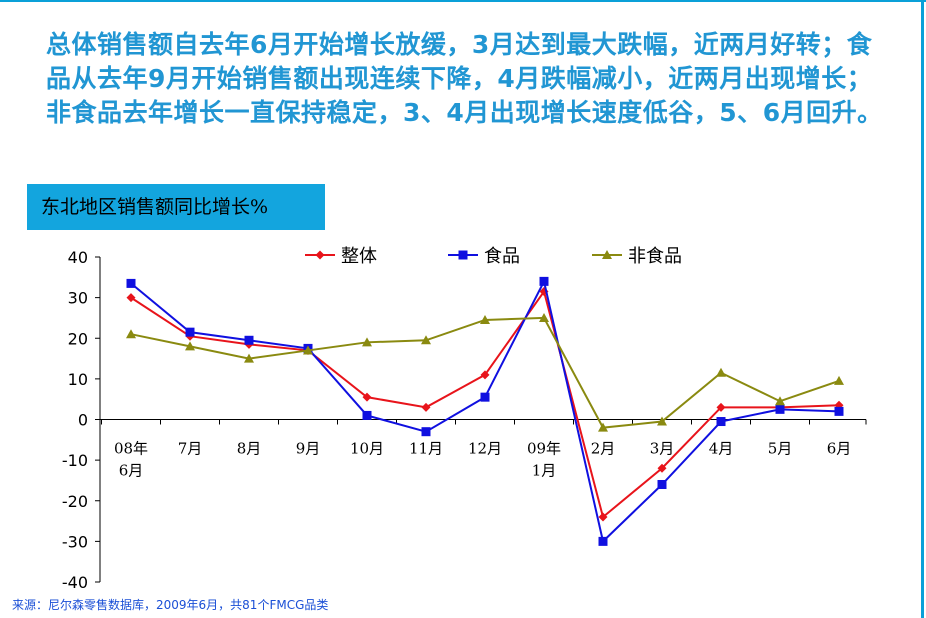  Describe the element at coordinates (131, 449) in the screenshot. I see `x-tick-label: 08年` at that location.